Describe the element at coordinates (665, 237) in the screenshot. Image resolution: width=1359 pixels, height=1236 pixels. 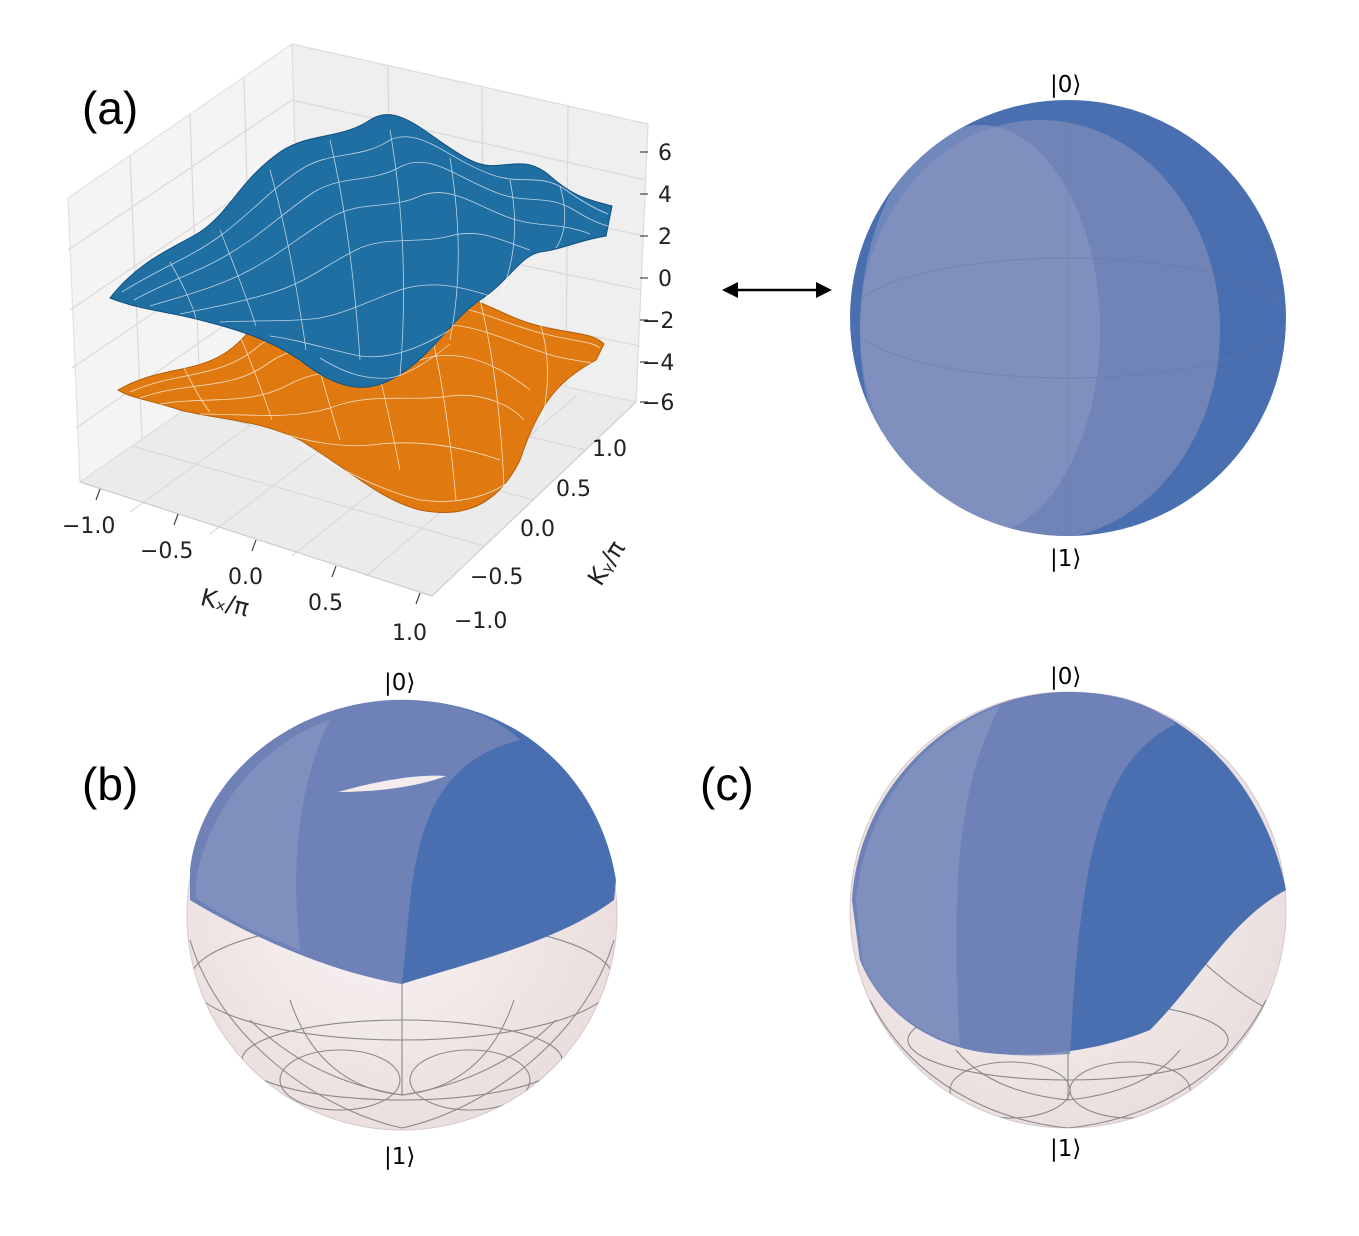
I see `z-tick: 2` at that location.